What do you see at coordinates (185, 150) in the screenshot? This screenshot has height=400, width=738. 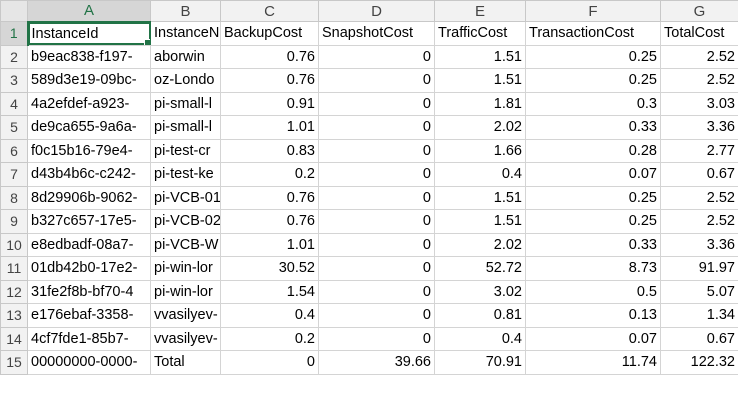 I see `cell-instance-name: pi-test-cr` at bounding box center [185, 150].